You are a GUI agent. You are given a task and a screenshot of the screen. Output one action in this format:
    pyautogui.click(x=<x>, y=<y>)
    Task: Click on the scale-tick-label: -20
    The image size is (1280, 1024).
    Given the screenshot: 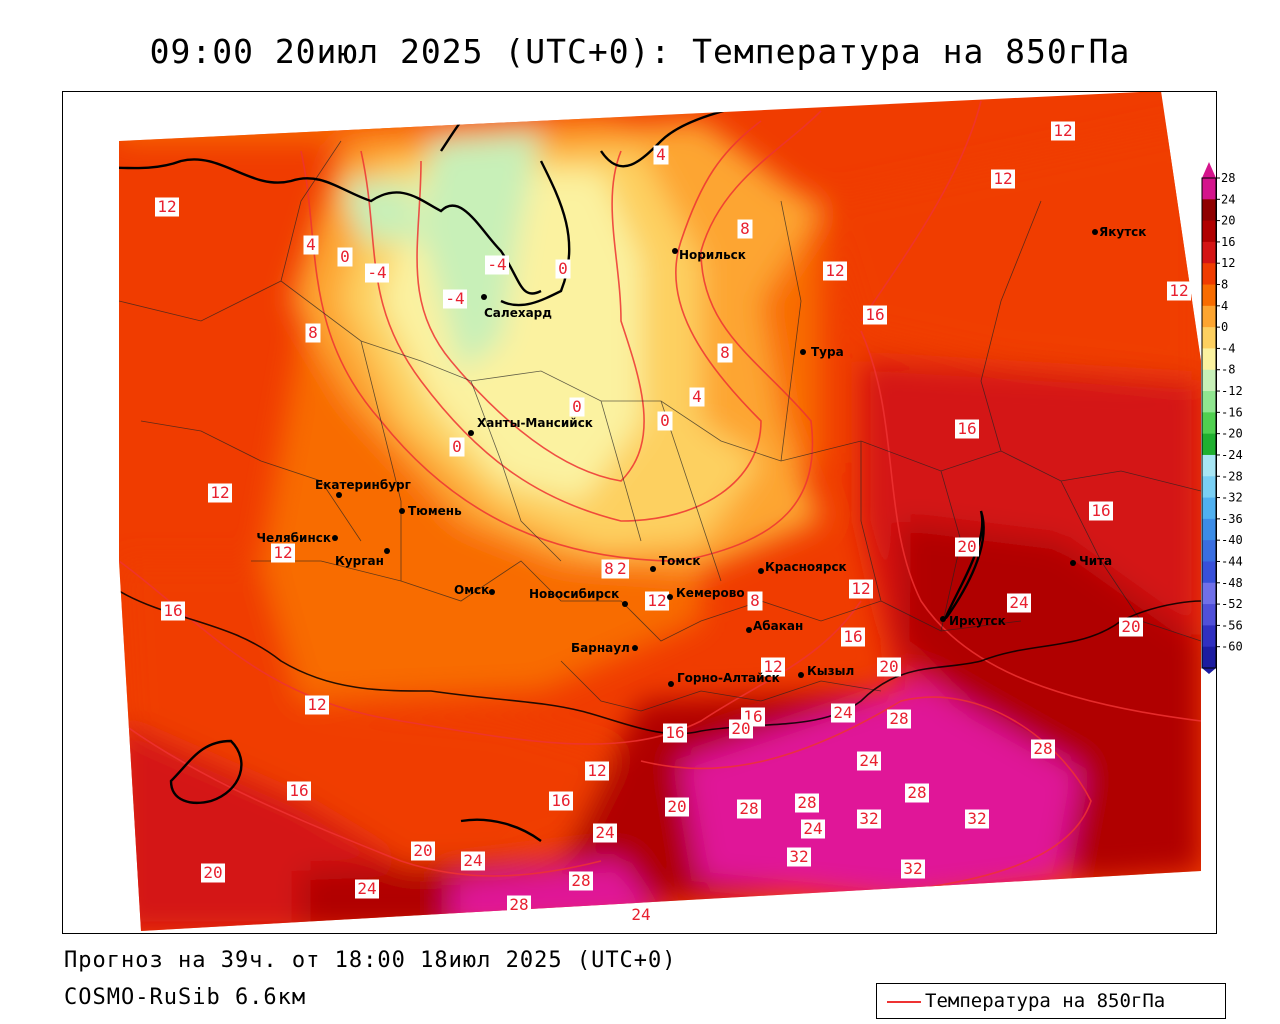 What is the action you would take?
    pyautogui.click(x=1232, y=434)
    